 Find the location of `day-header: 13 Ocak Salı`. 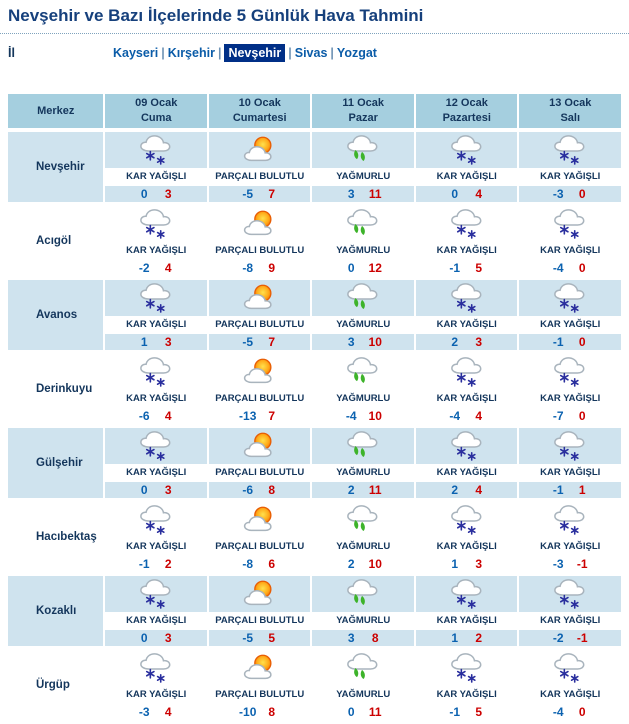

day-header: 13 Ocak Salı is located at coordinates (570, 111).